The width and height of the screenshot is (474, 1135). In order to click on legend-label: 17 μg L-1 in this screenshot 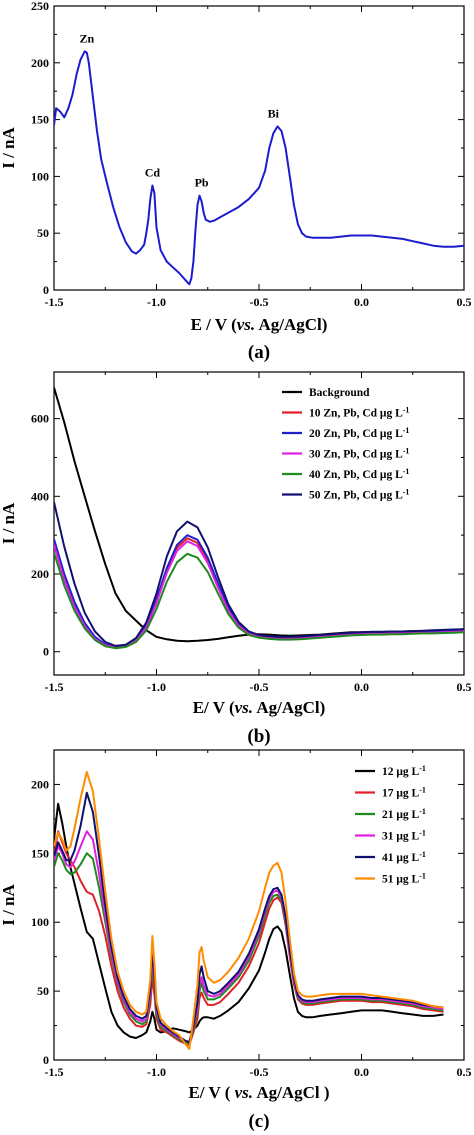, I will do `click(404, 792)`.